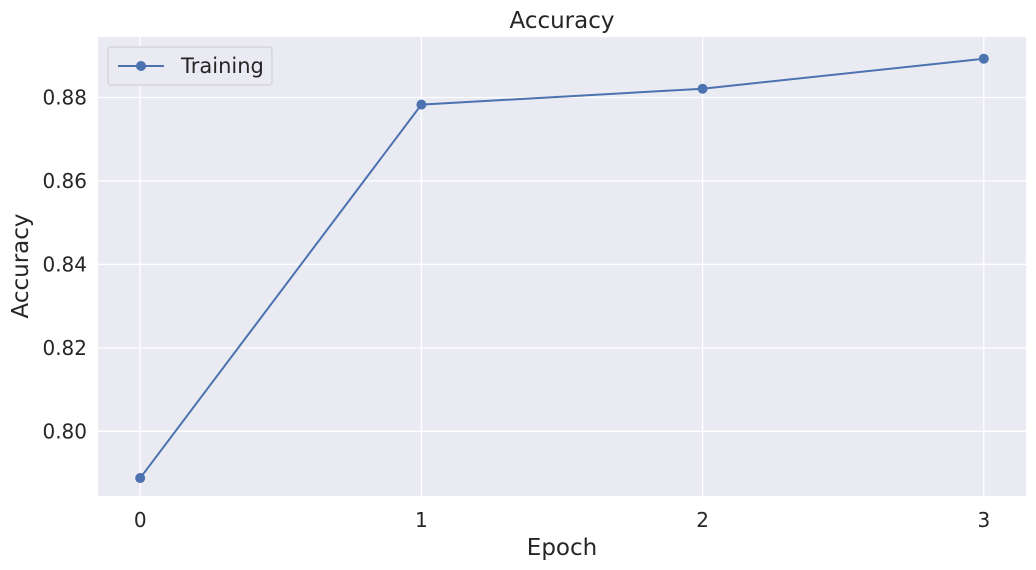 The height and width of the screenshot is (570, 1036). Describe the element at coordinates (64, 431) in the screenshot. I see `y-tick-label: 0.80` at that location.